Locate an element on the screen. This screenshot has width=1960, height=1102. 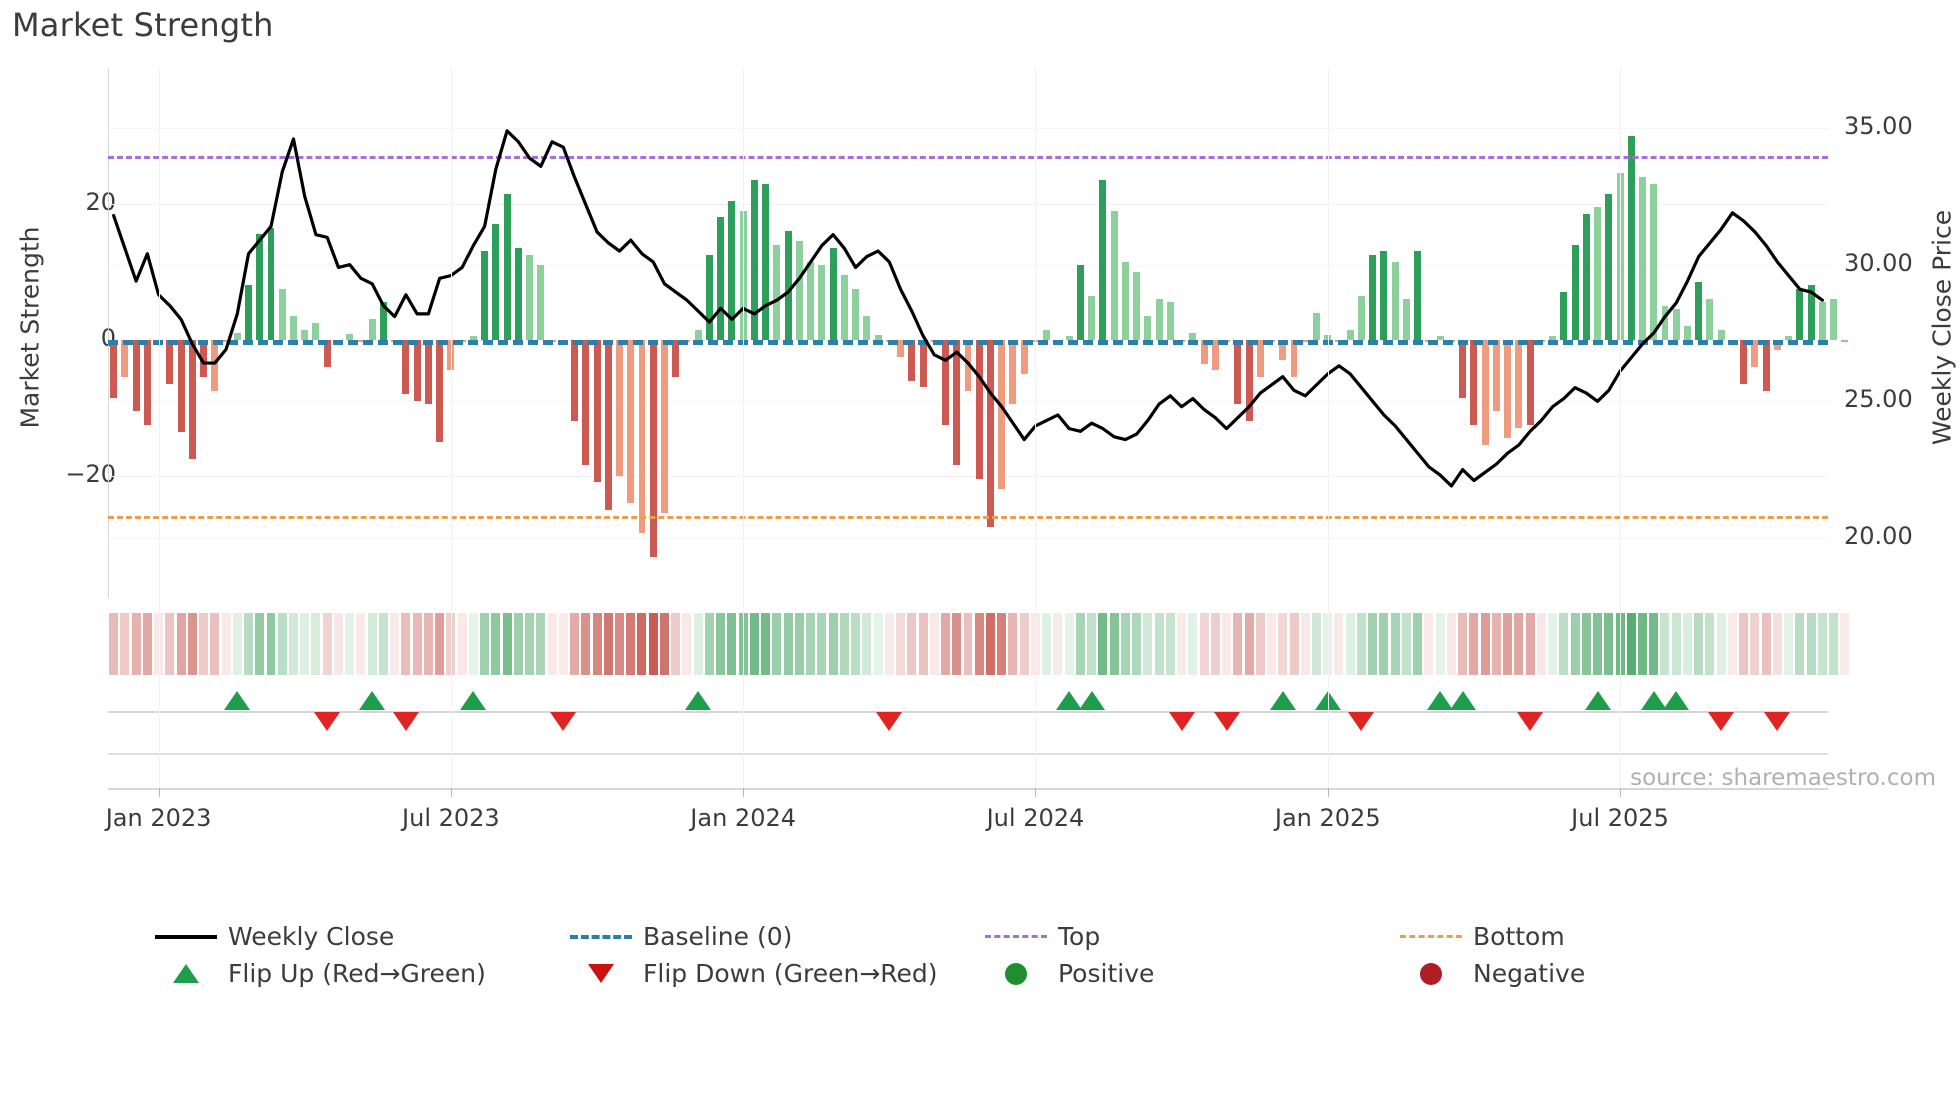
legend-item: Negative is located at coordinates (1602, 973).